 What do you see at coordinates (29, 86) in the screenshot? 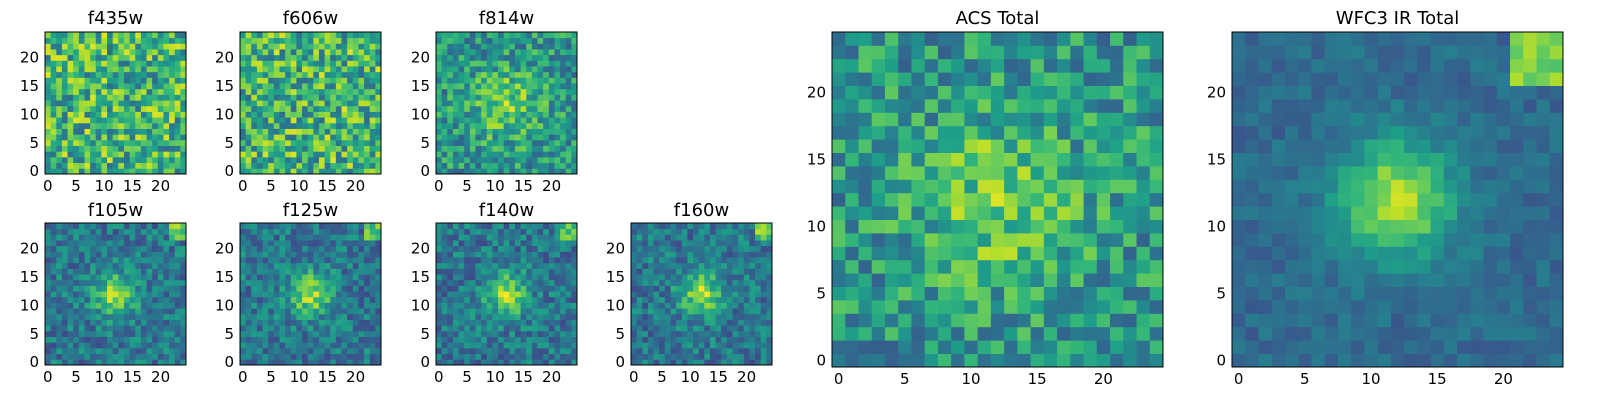
I see `y-tick-label: 15` at bounding box center [29, 86].